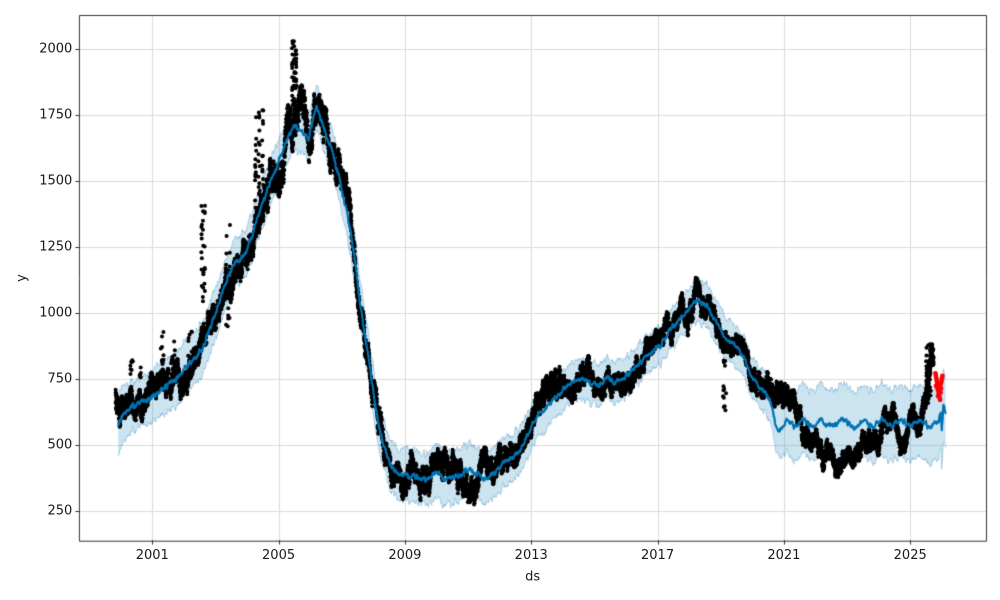 Image resolution: width=1000 pixels, height=600 pixels. Describe the element at coordinates (533, 577) in the screenshot. I see `x-axis-label: ds` at that location.